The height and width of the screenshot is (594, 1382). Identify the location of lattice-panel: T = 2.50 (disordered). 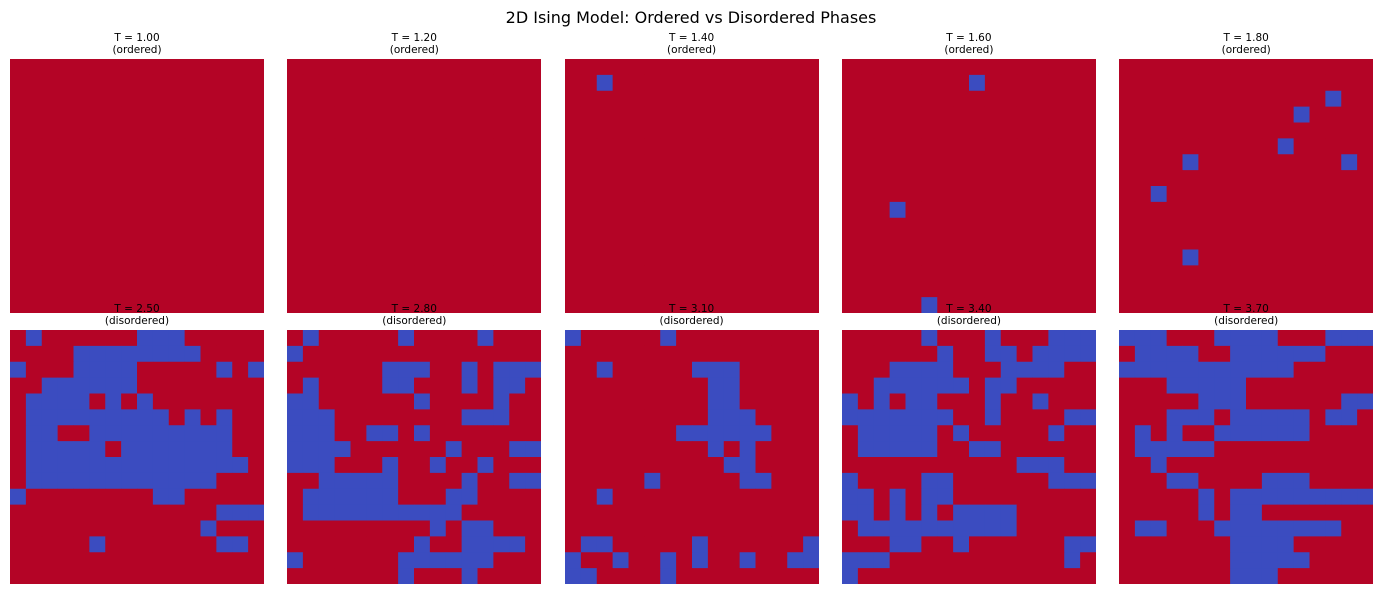
(137, 443).